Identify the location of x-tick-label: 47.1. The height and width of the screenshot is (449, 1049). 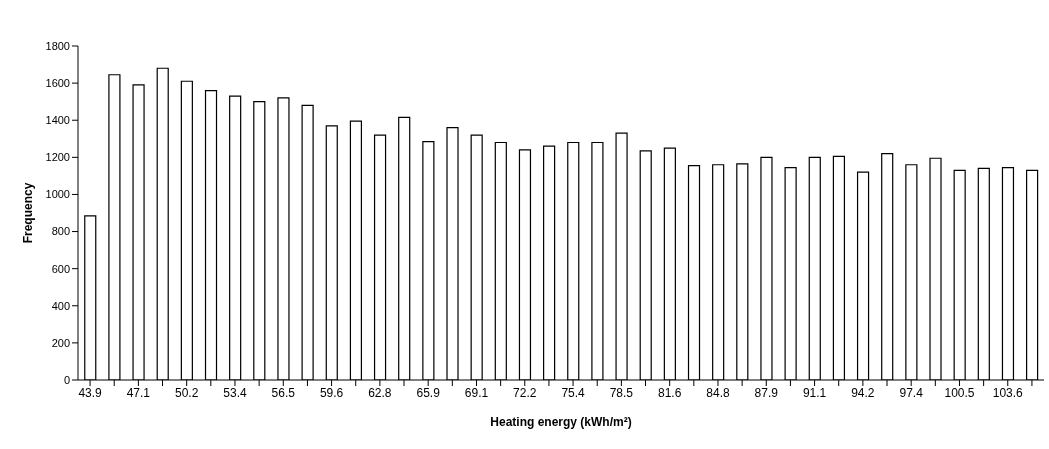
(138, 392).